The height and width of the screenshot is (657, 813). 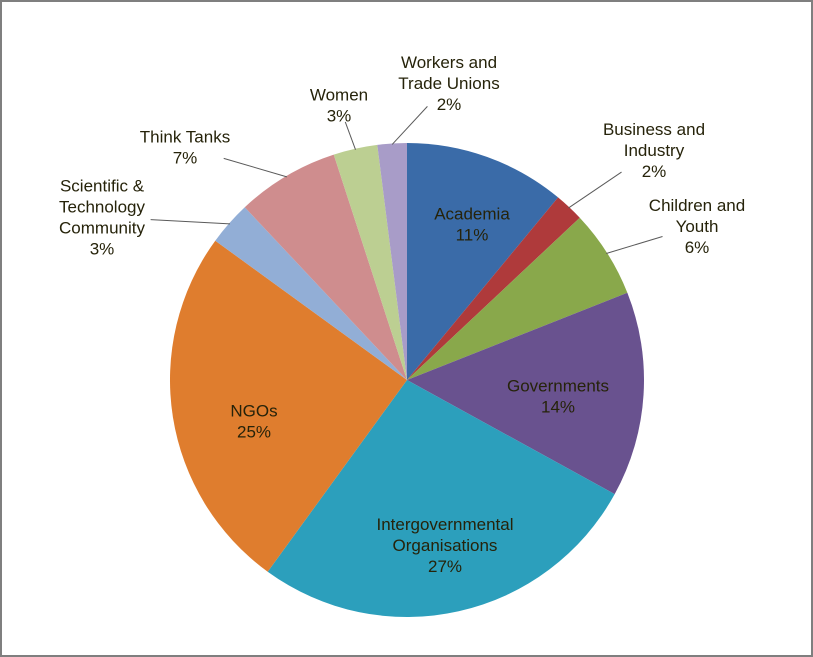 What do you see at coordinates (697, 226) in the screenshot?
I see `slice-label-children-and-youth: Children and Youth 6%` at bounding box center [697, 226].